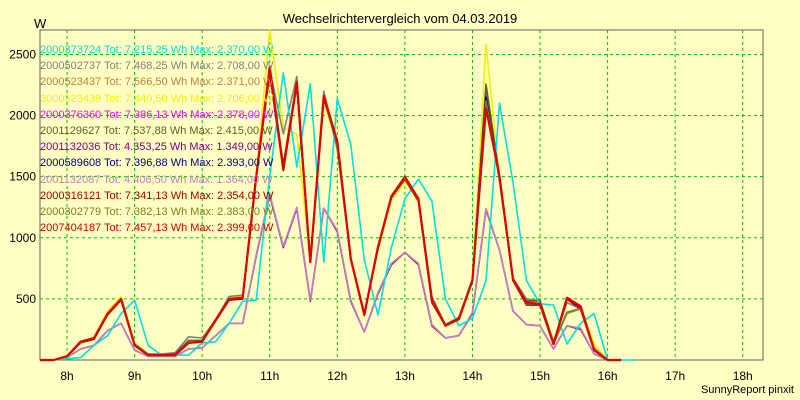 Image resolution: width=800 pixels, height=400 pixels. What do you see at coordinates (269, 376) in the screenshot?
I see `x-tick-label: 11h` at bounding box center [269, 376].